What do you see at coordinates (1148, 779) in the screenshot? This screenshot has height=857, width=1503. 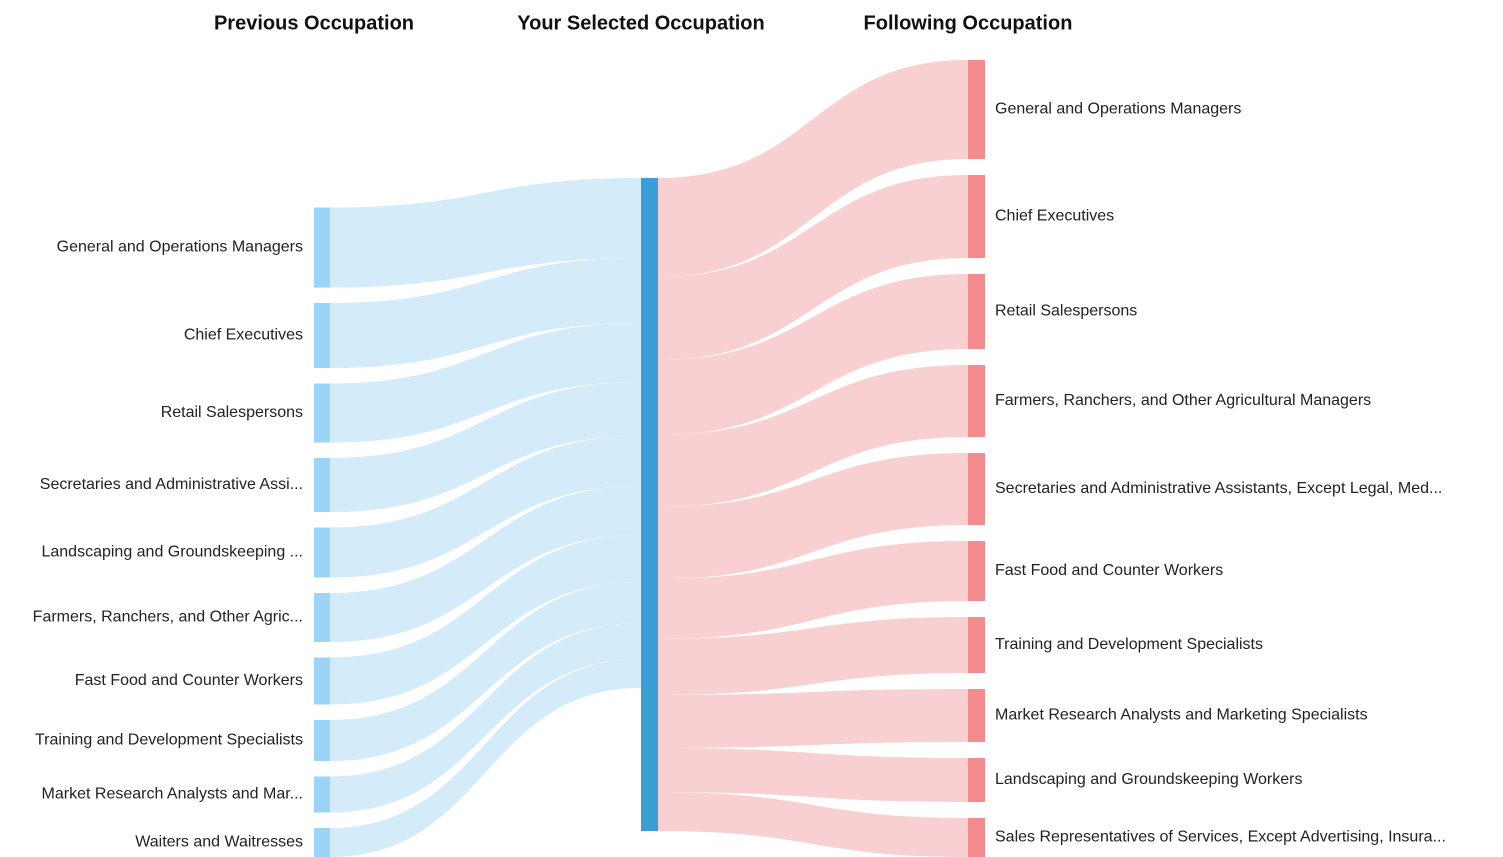 I see `target-label: Landscaping and Groundskeeping Workers` at bounding box center [1148, 779].